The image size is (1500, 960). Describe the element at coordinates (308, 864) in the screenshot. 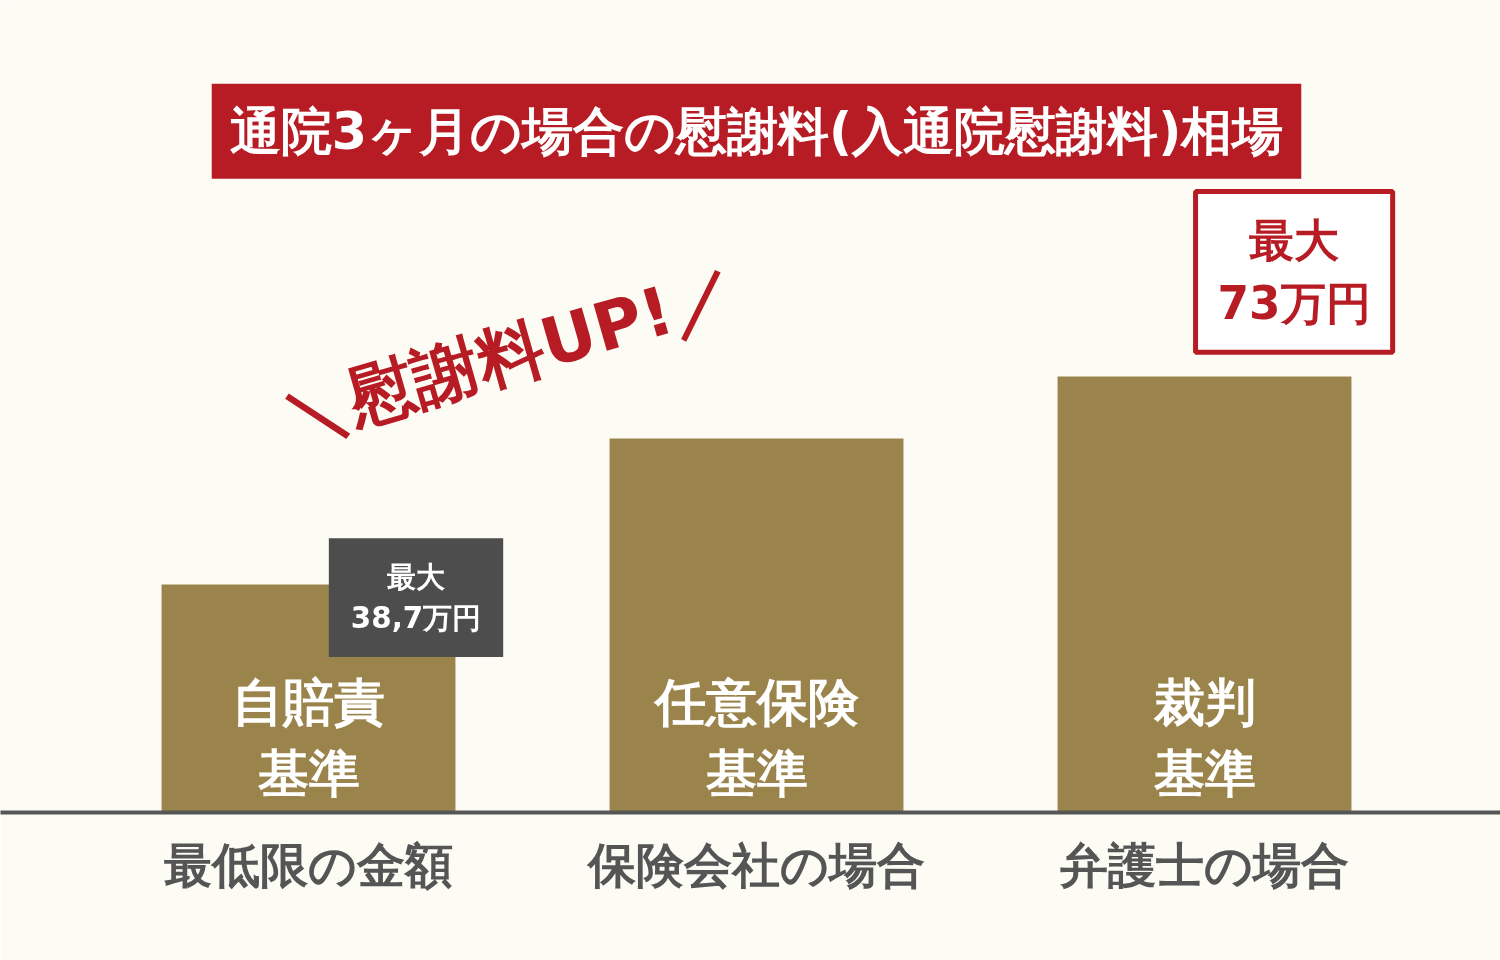

I see `x-tick-label: 最低限の金額` at that location.